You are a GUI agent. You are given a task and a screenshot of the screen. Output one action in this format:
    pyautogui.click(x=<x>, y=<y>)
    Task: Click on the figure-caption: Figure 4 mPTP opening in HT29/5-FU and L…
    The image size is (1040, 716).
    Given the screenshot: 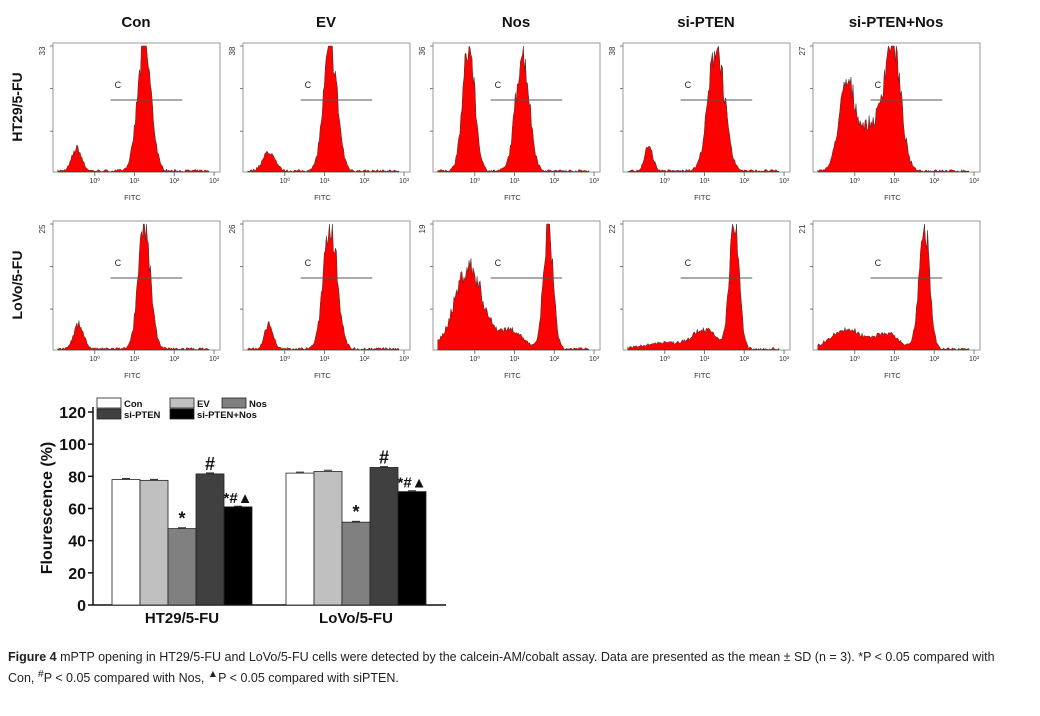 What is the action you would take?
    pyautogui.click(x=513, y=668)
    